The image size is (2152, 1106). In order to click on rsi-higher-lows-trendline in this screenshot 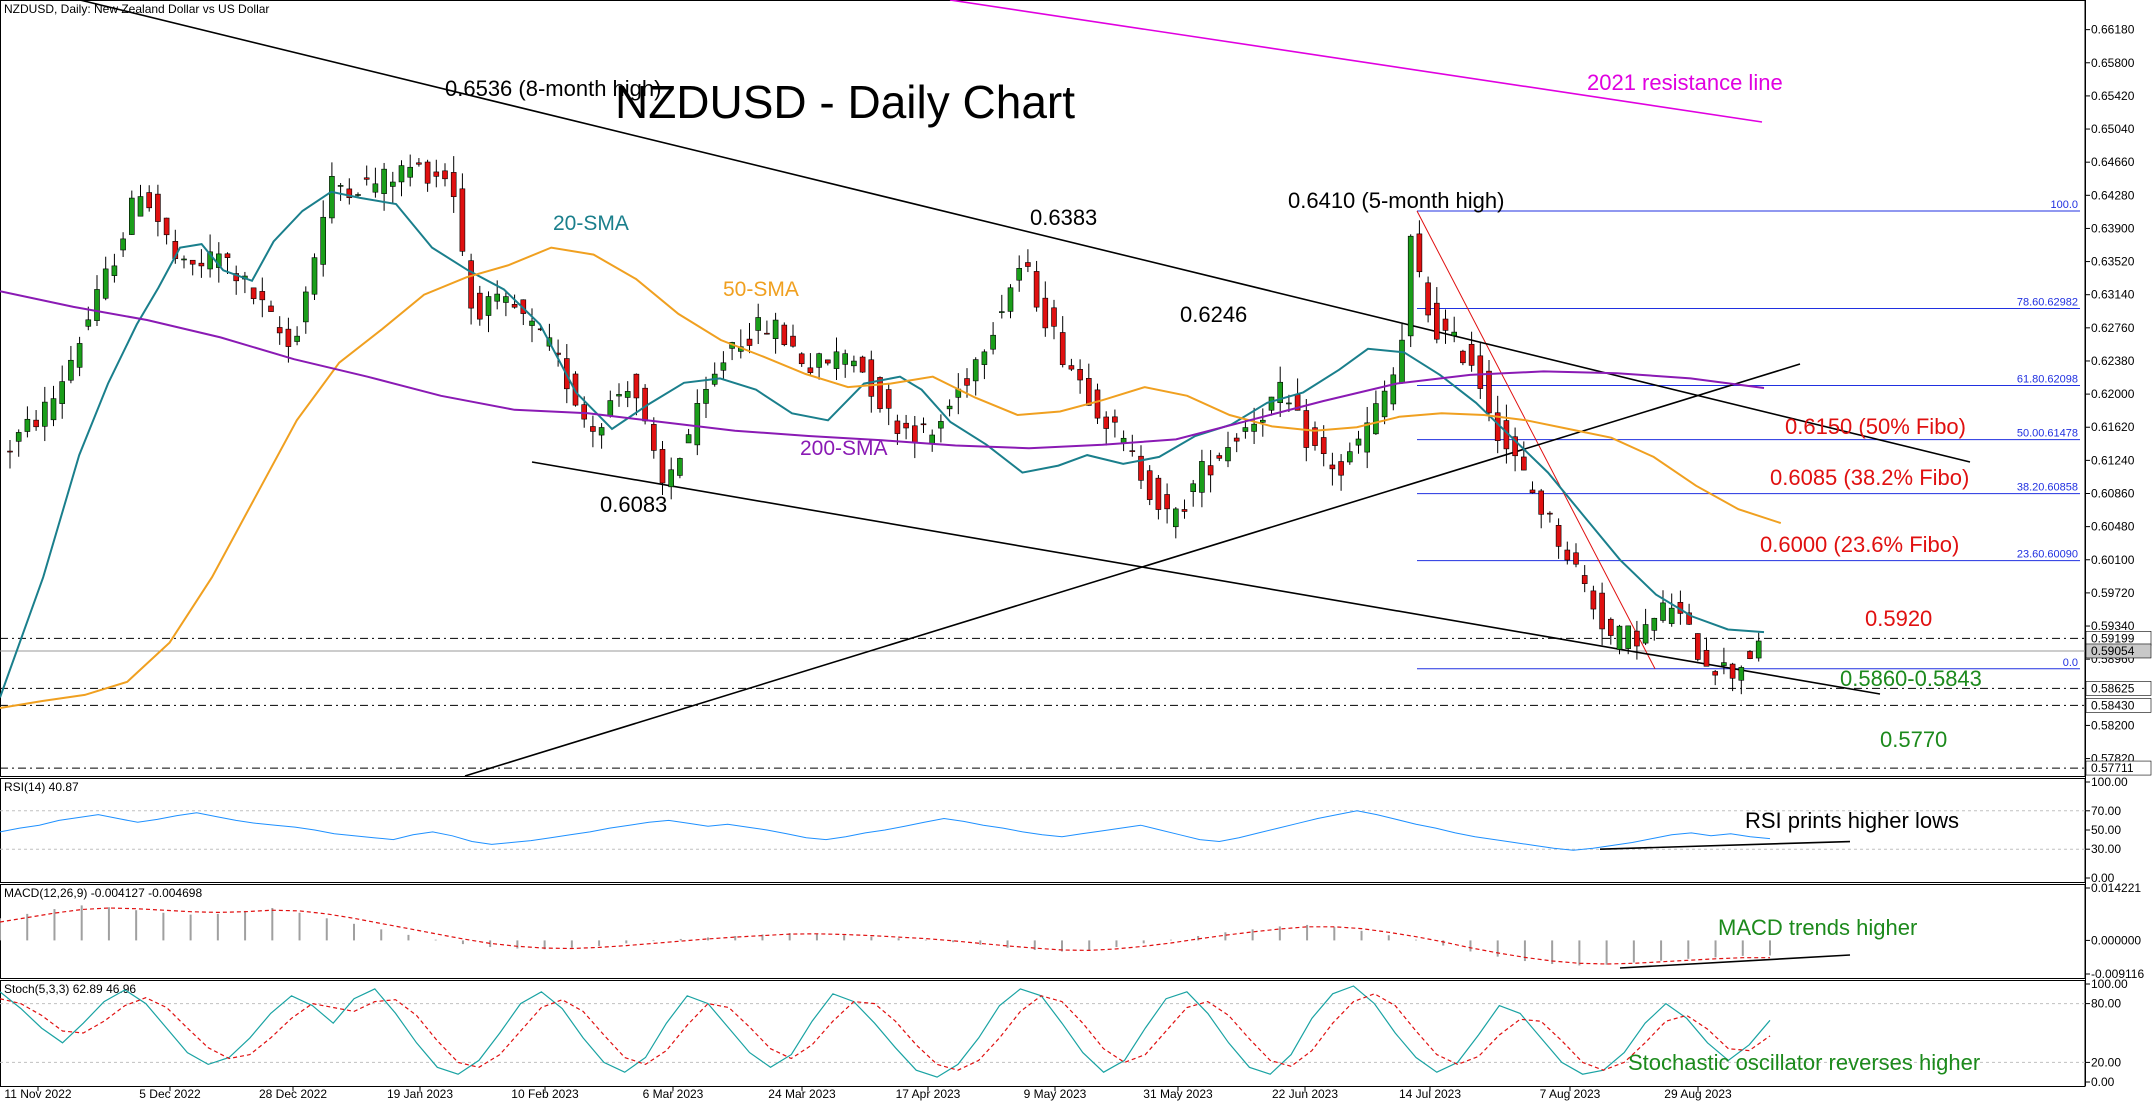, I will do `click(1725, 845)`.